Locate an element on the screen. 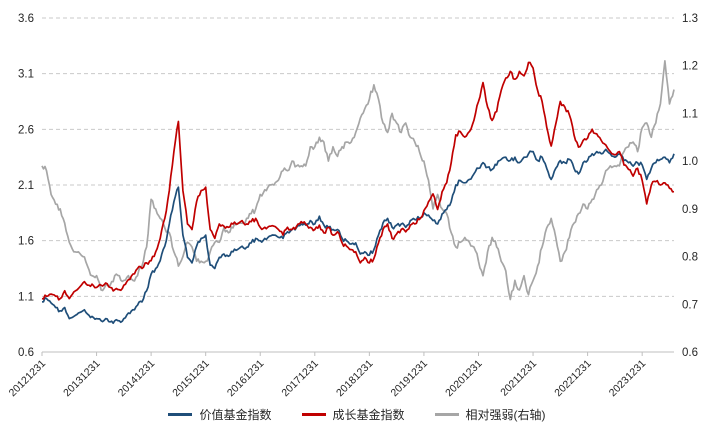 The width and height of the screenshot is (714, 429). value-fund-line-swatch is located at coordinates (180, 414).